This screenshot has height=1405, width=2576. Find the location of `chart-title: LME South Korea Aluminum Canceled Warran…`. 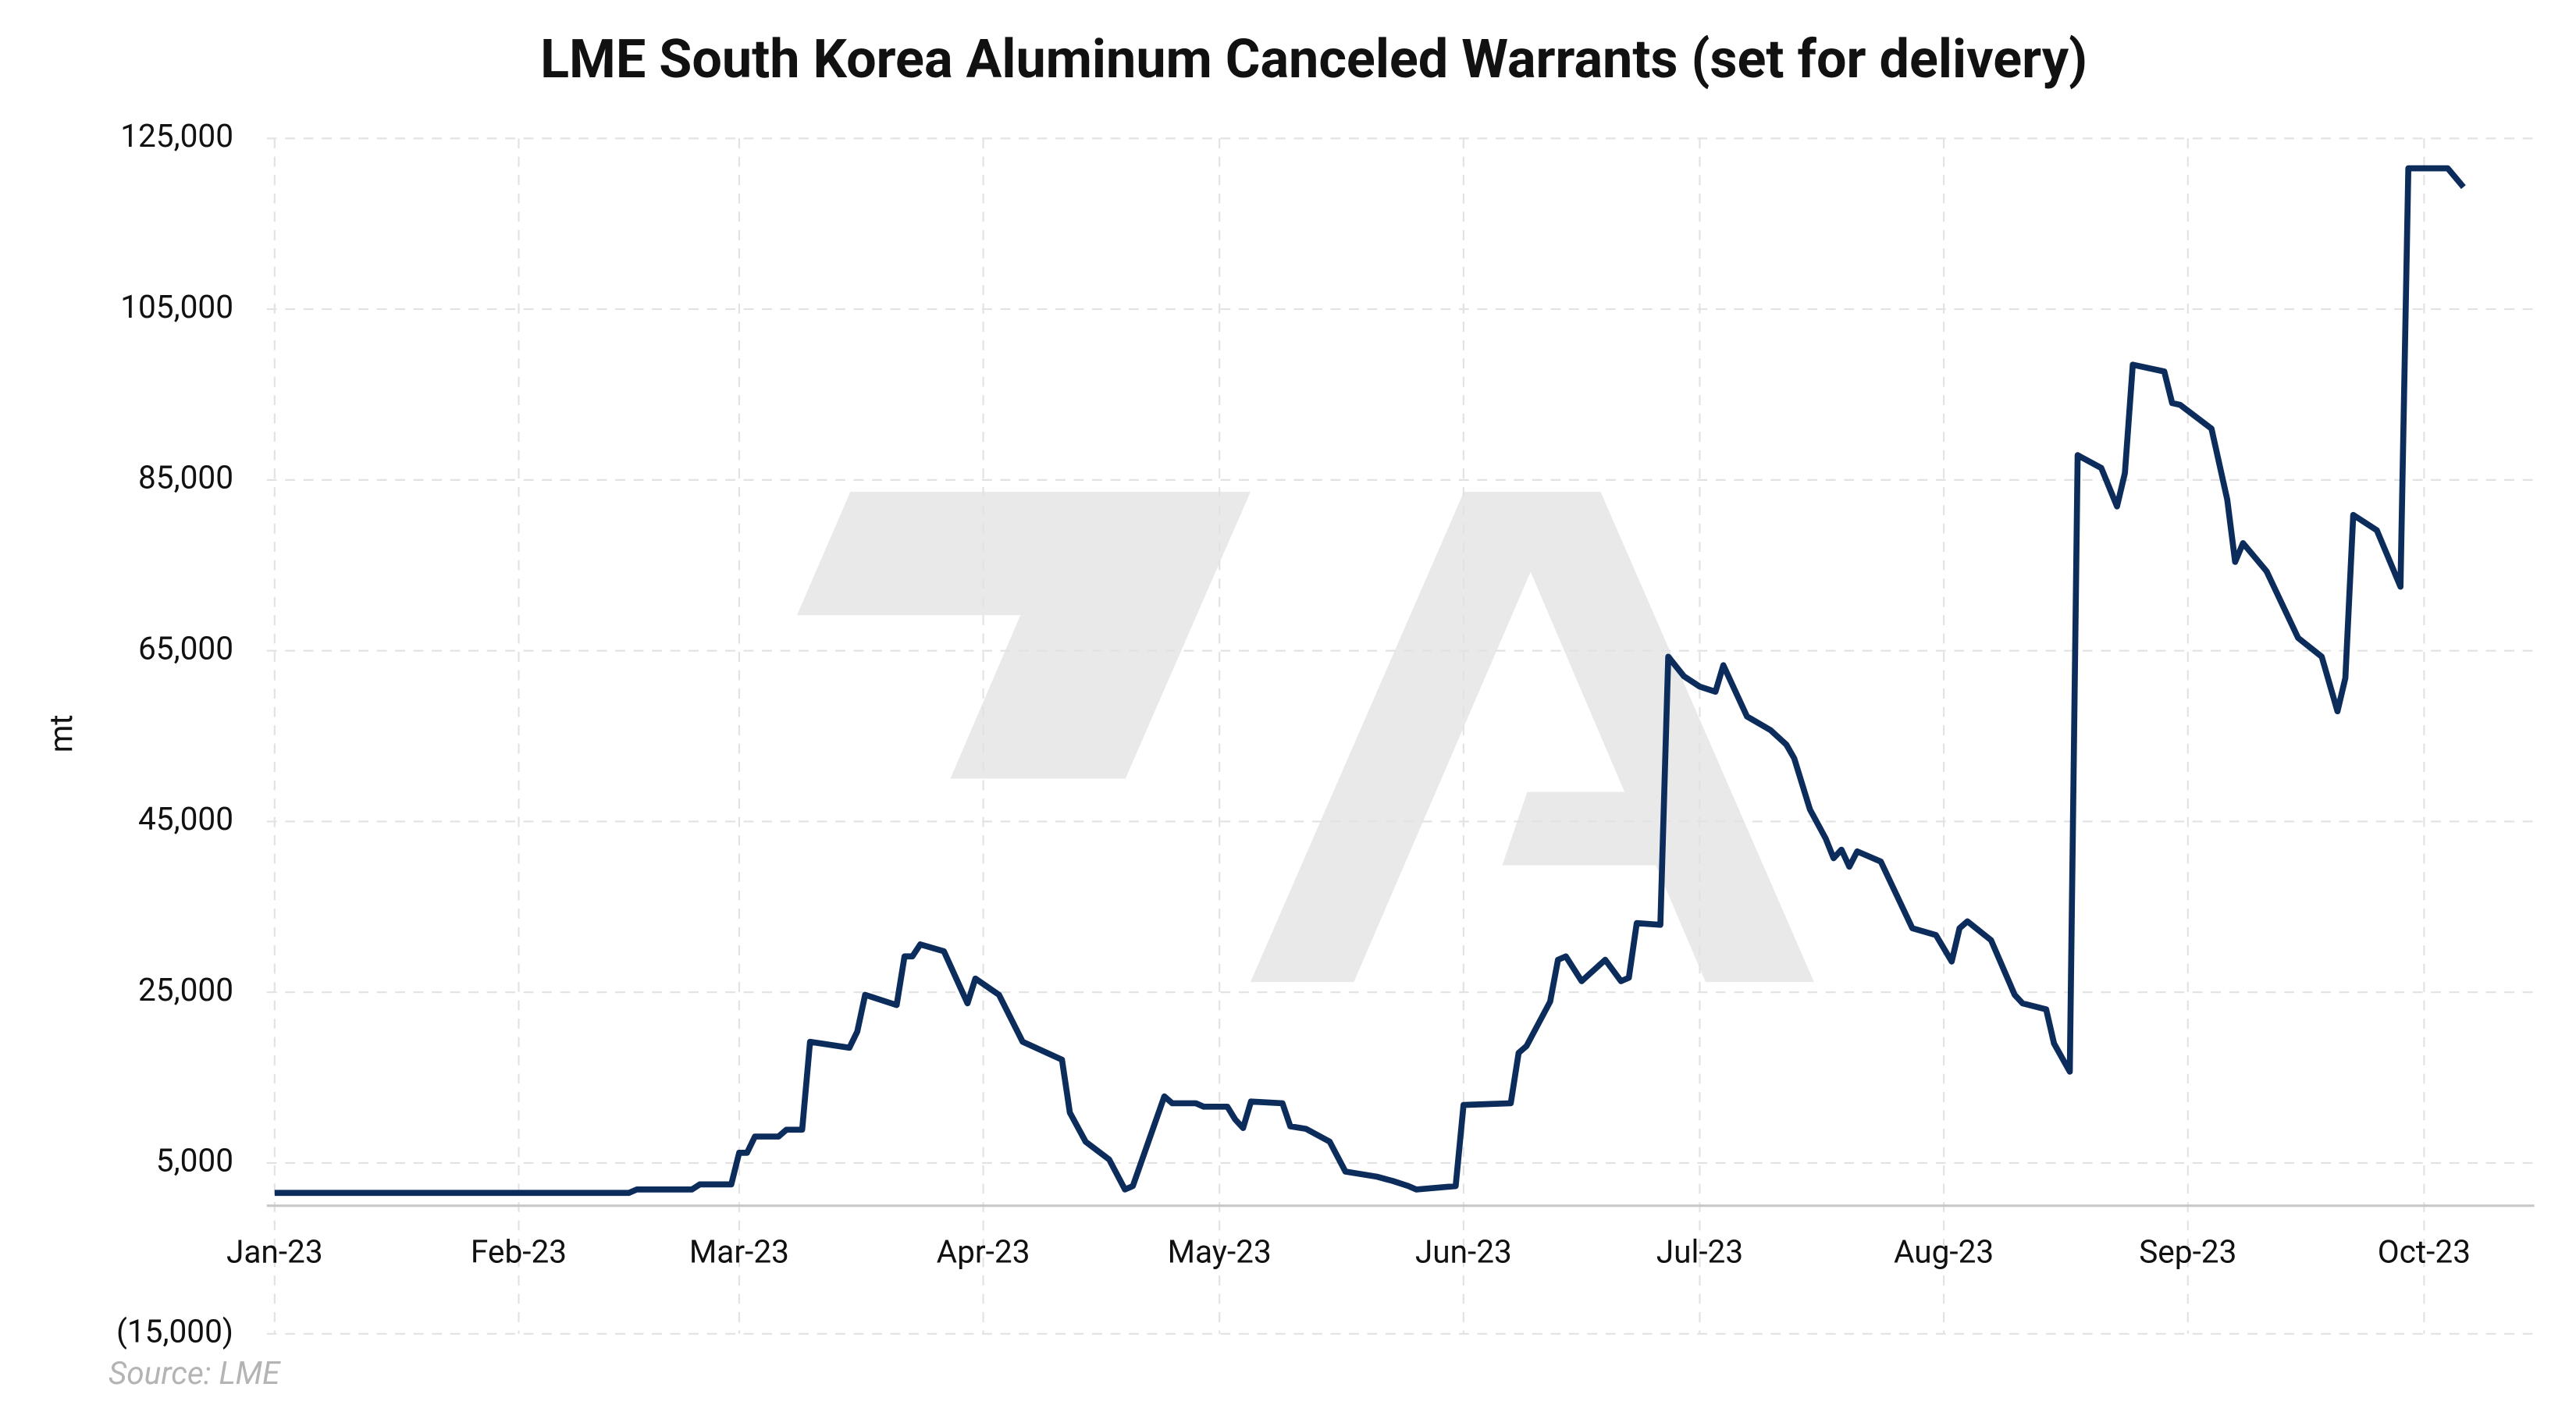

chart-title: LME South Korea Aluminum Canceled Warran… is located at coordinates (1313, 60).